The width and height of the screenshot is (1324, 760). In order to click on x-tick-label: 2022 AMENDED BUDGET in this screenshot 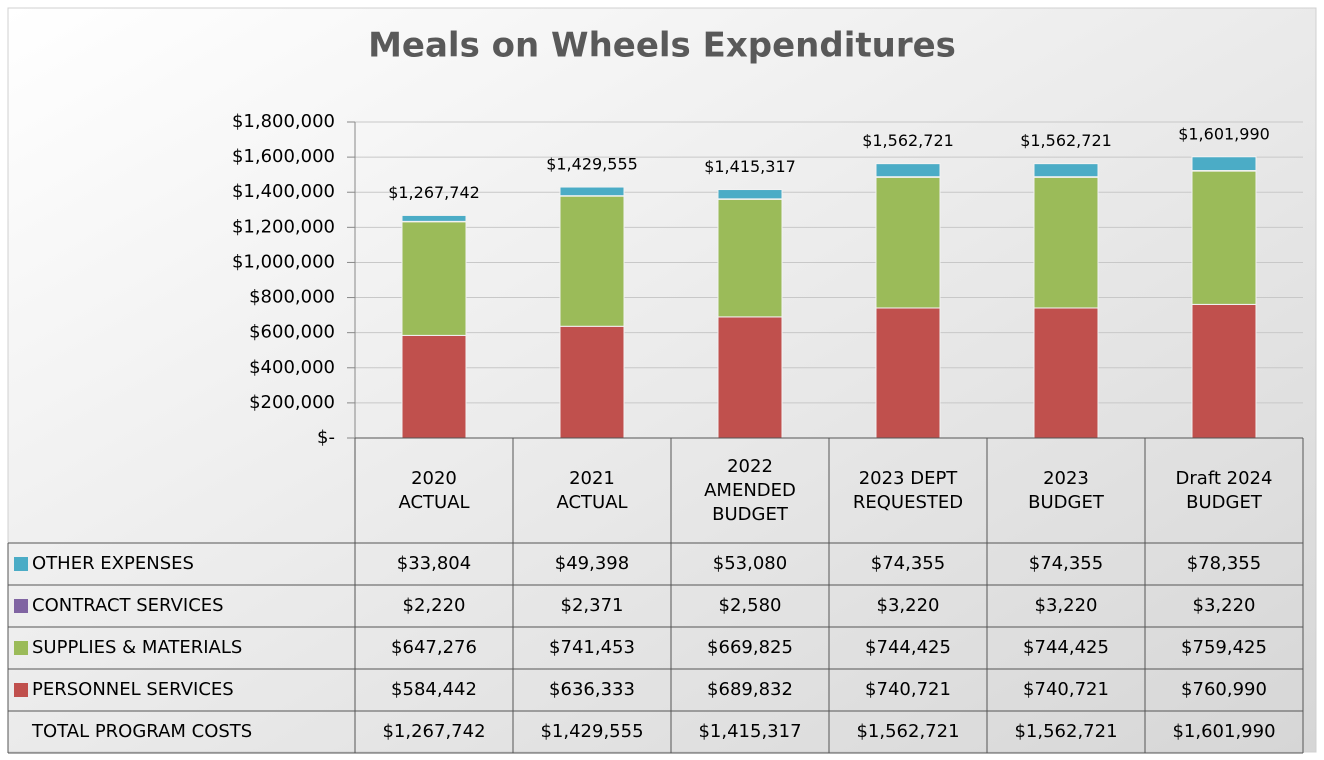, I will do `click(750, 490)`.